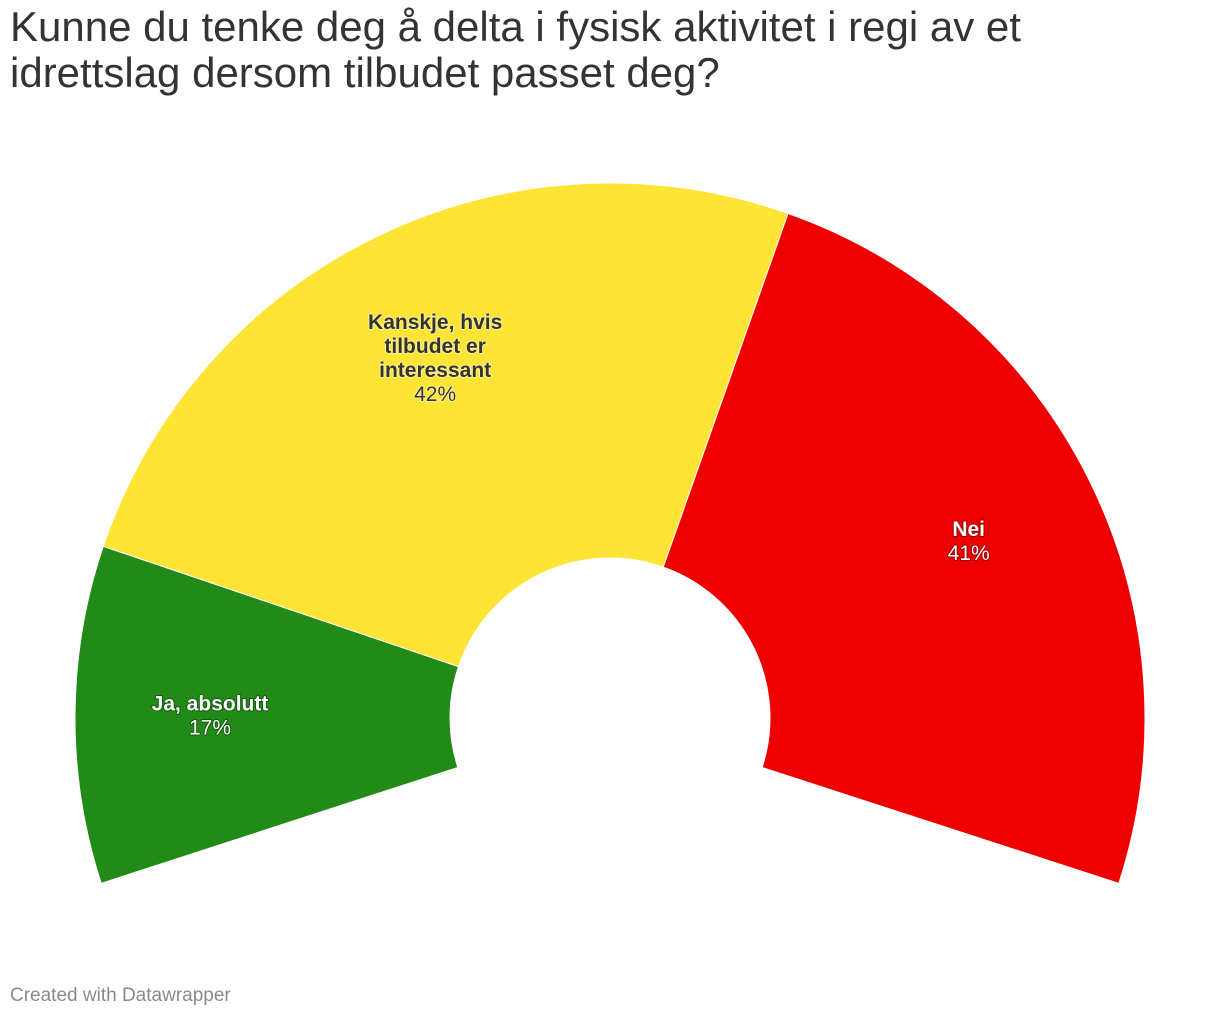 The image size is (1220, 1020). I want to click on slice-label: Nei 41%, so click(969, 541).